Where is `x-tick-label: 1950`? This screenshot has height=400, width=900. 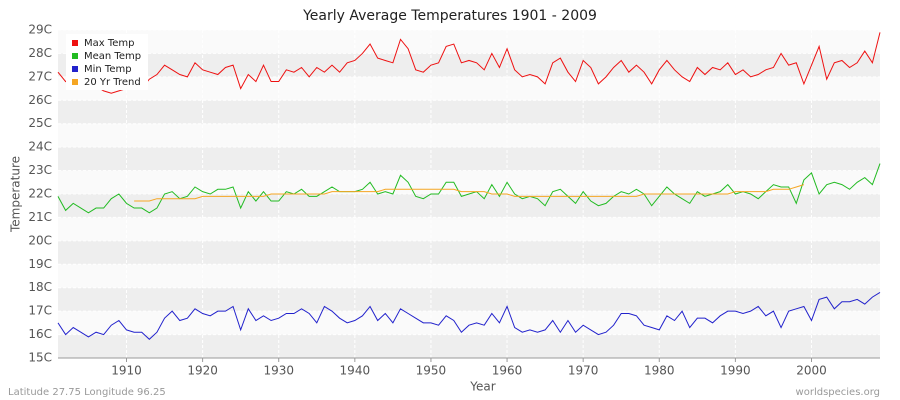 x-tick-label: 1950 is located at coordinates (431, 371).